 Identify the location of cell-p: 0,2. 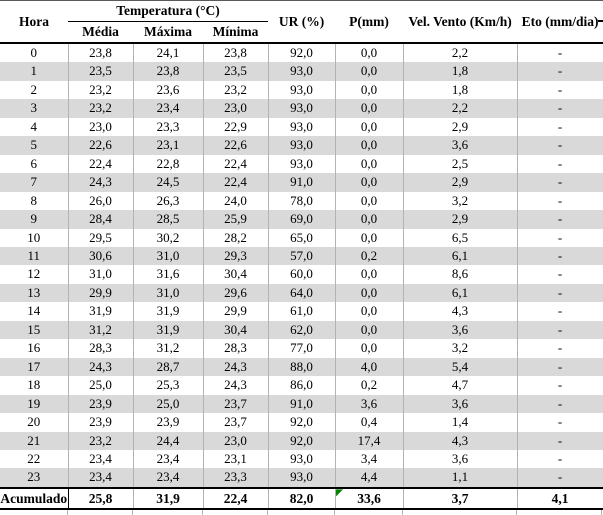
(369, 385).